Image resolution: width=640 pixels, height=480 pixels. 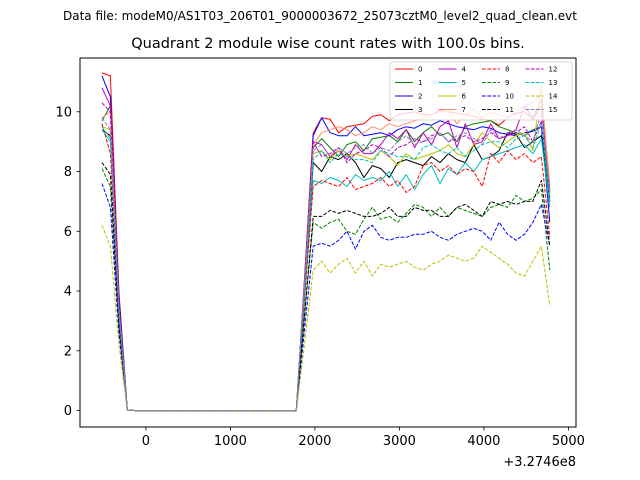 What do you see at coordinates (230, 441) in the screenshot?
I see `x-tick-label: 1000` at bounding box center [230, 441].